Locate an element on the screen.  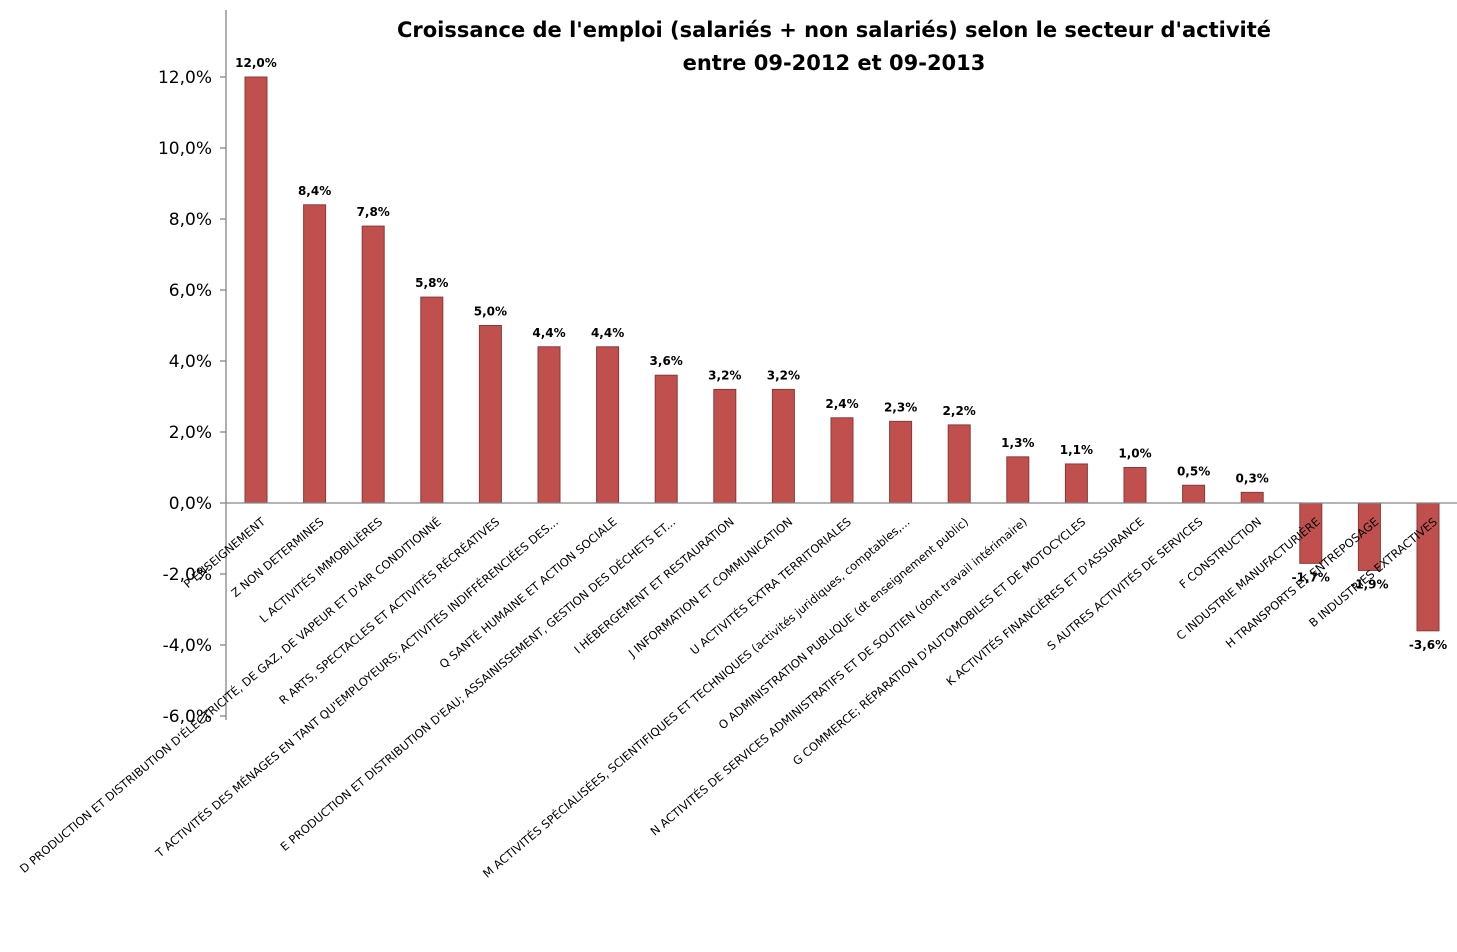
data-label: -1,7% is located at coordinates (1311, 577).